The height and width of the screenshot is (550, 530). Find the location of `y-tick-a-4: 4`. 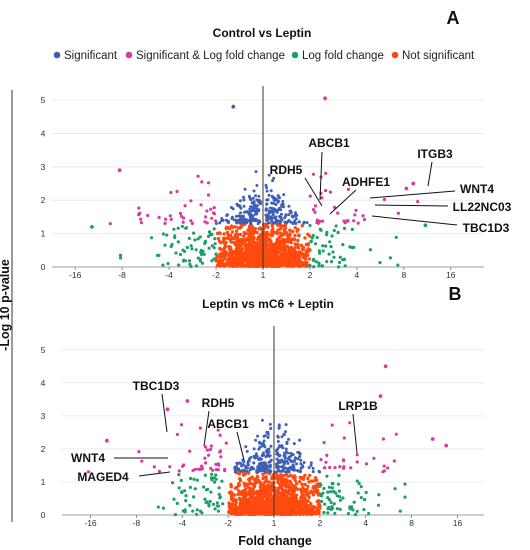

y-tick-a-4: 4 is located at coordinates (43, 133).